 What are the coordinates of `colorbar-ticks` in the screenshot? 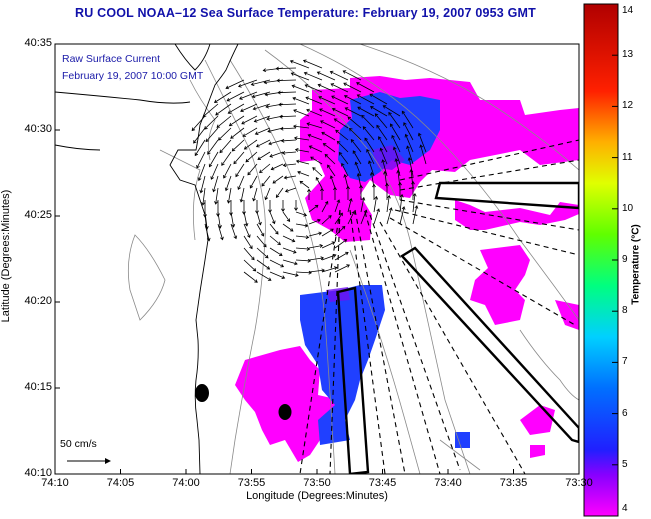 It's located at (615, 260).